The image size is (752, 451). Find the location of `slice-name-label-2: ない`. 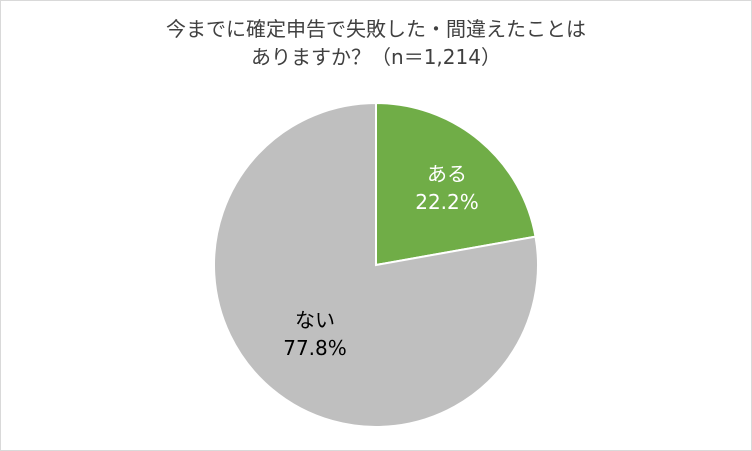

slice-name-label-2: ない is located at coordinates (315, 320).